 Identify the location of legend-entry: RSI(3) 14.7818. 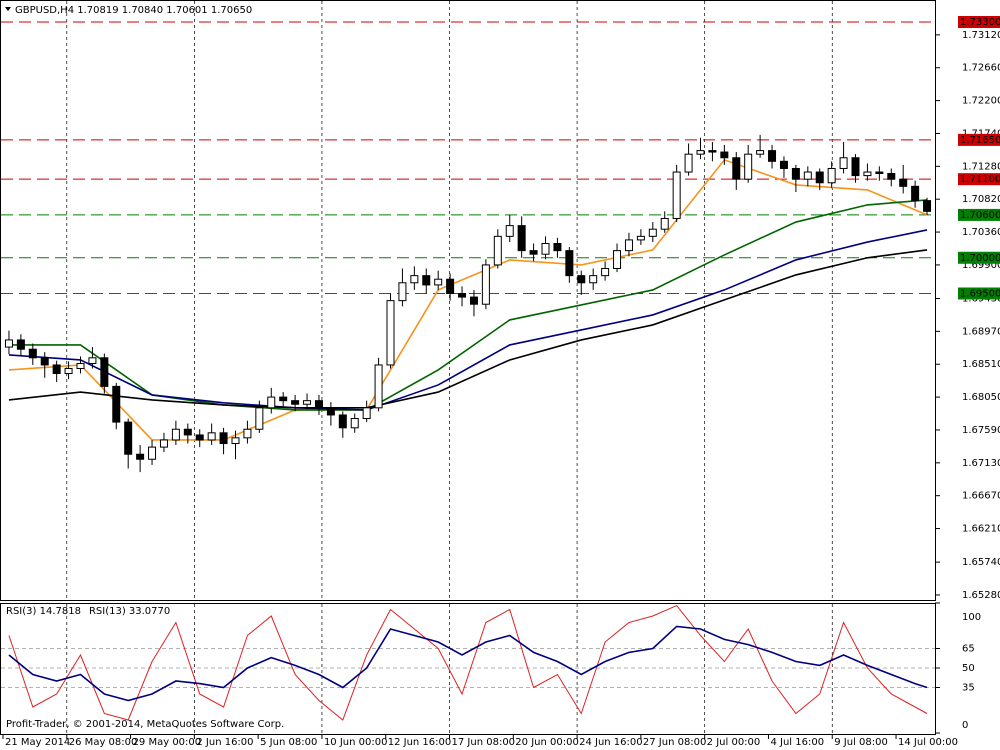
(43, 611).